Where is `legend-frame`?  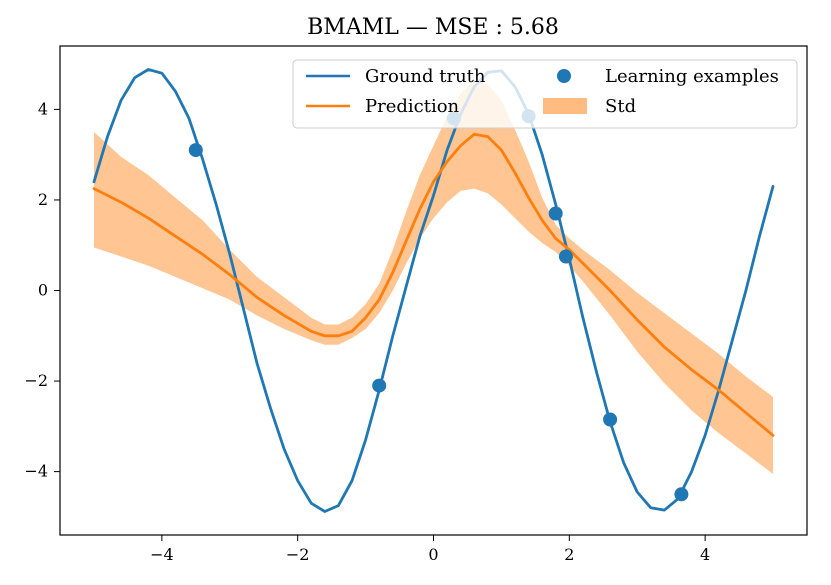 legend-frame is located at coordinates (545, 94).